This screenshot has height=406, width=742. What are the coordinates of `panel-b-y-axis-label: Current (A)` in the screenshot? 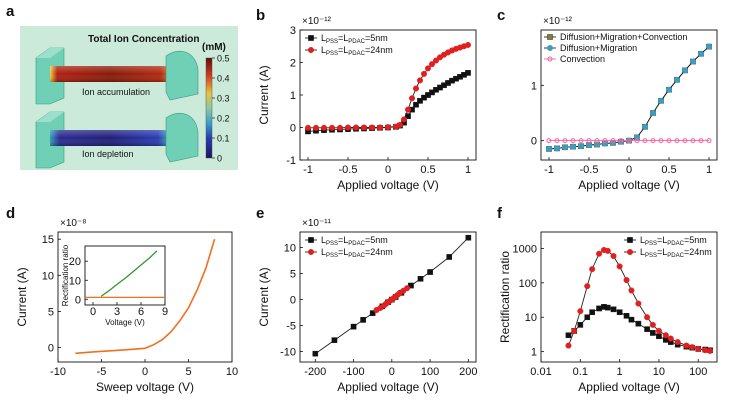 It's located at (264, 94).